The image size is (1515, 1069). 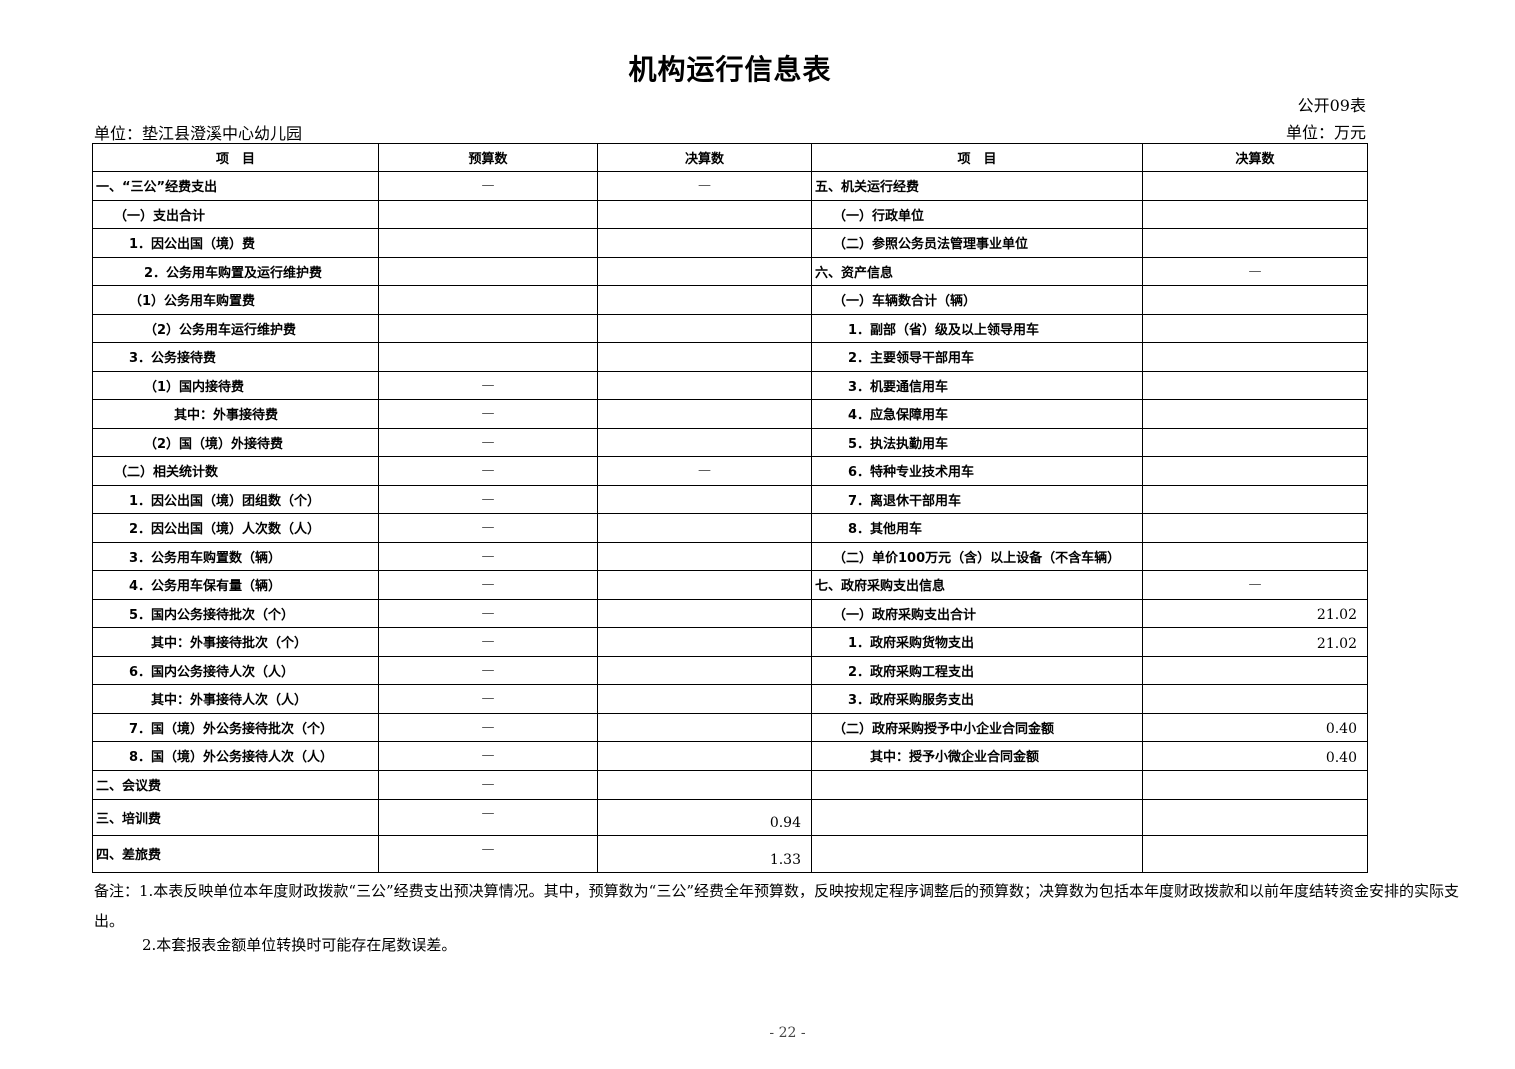 What do you see at coordinates (235, 784) in the screenshot?
I see `item-left: 二、会议费` at bounding box center [235, 784].